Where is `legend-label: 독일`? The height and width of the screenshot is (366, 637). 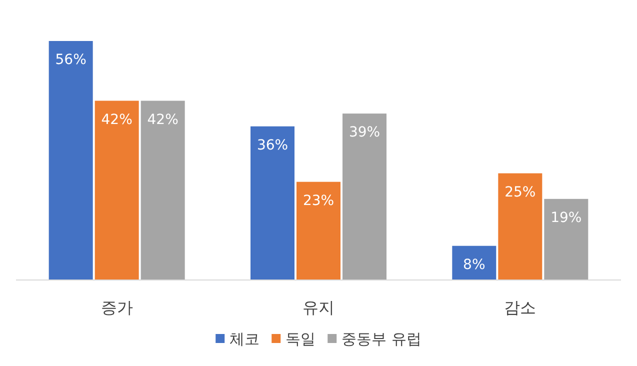
legend-label: 독일 is located at coordinates (301, 339).